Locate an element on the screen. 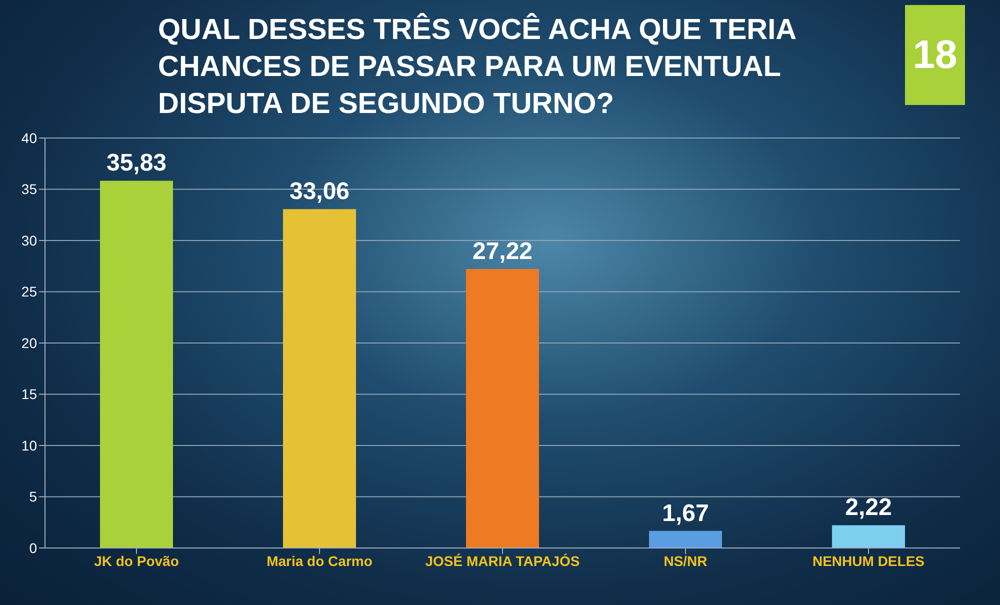 This screenshot has height=605, width=1000. x-tick-label: JK do Povão is located at coordinates (136, 560).